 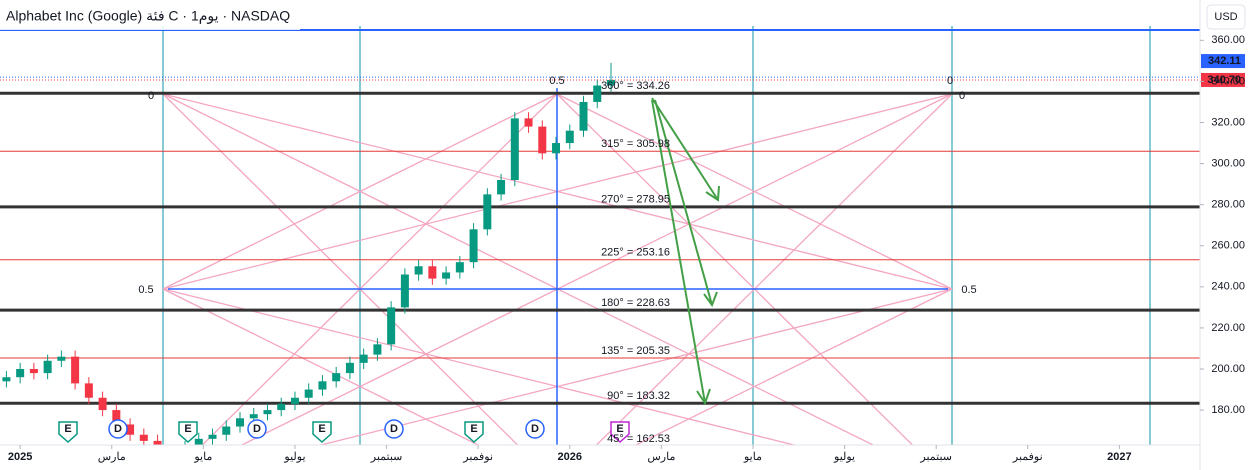 I want to click on y-tick-label: 320.00, so click(x=1228, y=122).